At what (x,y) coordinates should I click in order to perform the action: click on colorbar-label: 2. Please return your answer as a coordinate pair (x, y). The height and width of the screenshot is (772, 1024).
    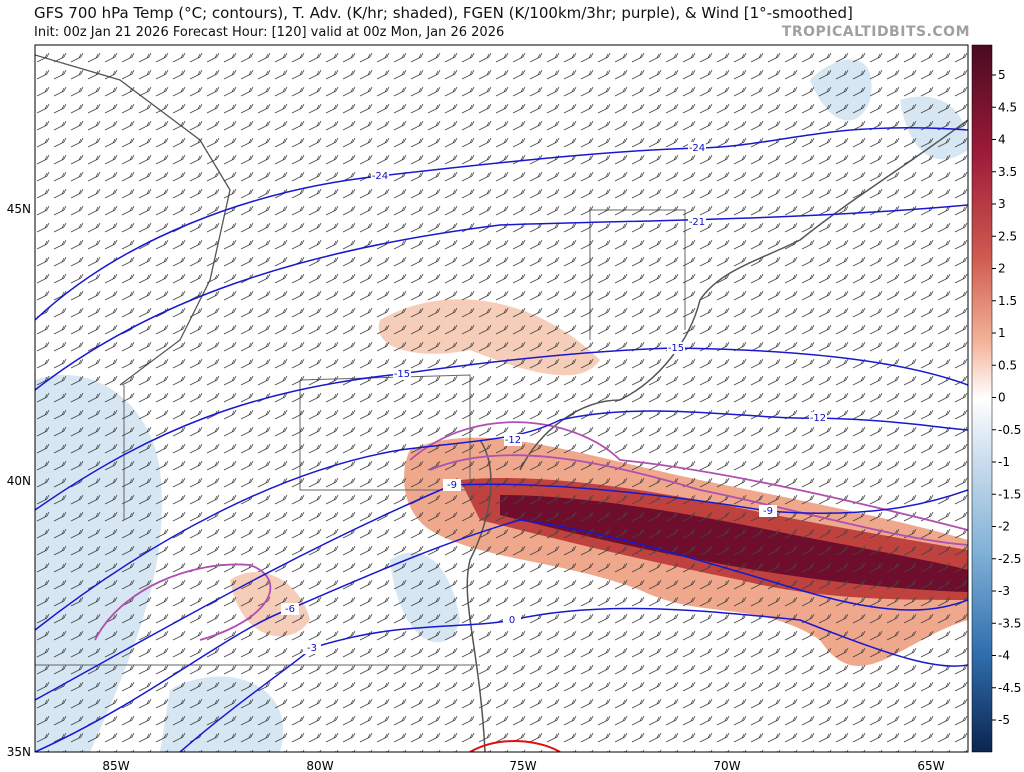
    Looking at the image, I should click on (1002, 269).